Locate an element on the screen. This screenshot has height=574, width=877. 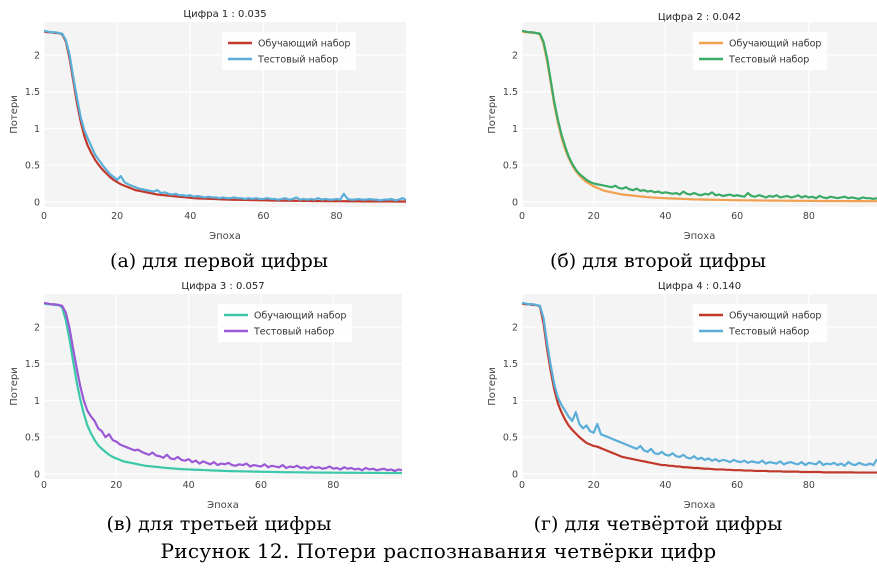
chart-title: Цифра 2 : 0.042 is located at coordinates (699, 17).